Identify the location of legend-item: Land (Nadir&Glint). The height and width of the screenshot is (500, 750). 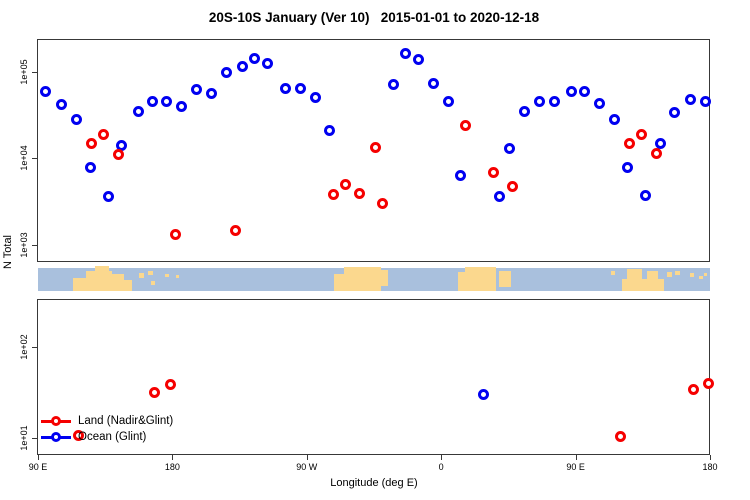
(107, 421).